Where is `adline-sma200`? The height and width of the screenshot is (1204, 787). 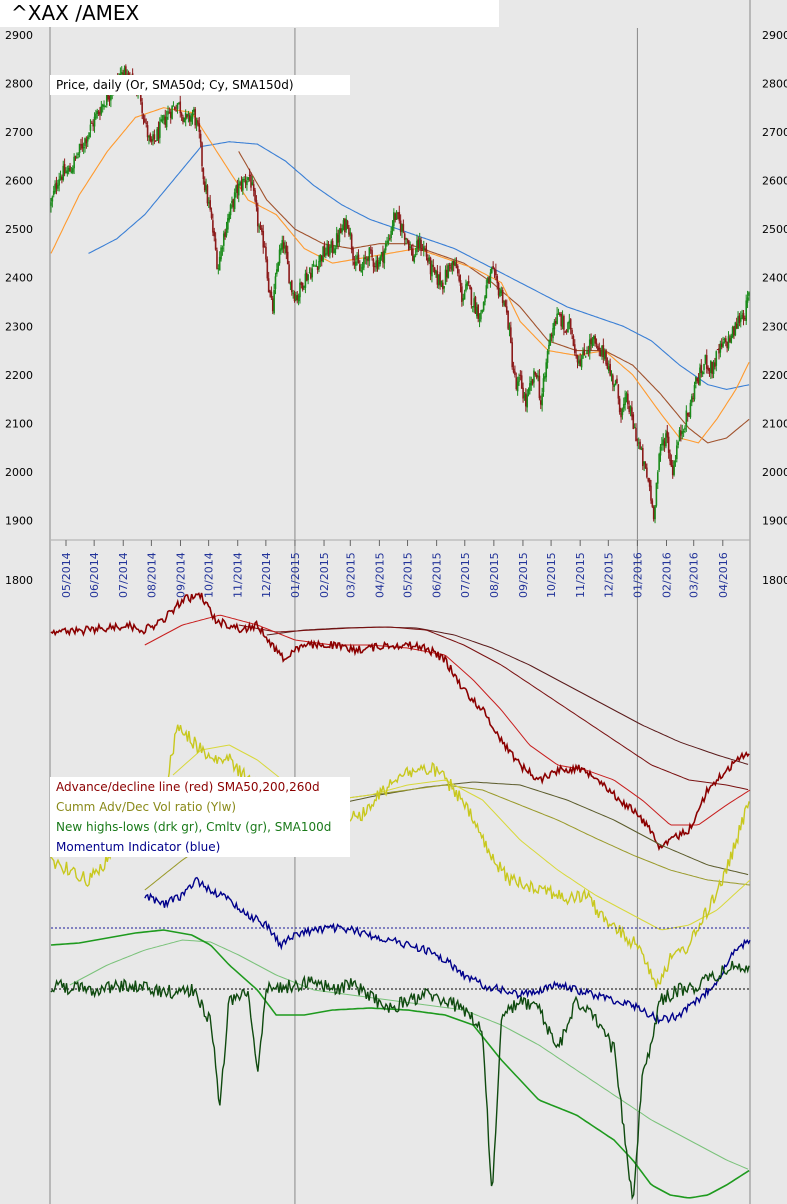
adline-sma200 is located at coordinates (493, 707).